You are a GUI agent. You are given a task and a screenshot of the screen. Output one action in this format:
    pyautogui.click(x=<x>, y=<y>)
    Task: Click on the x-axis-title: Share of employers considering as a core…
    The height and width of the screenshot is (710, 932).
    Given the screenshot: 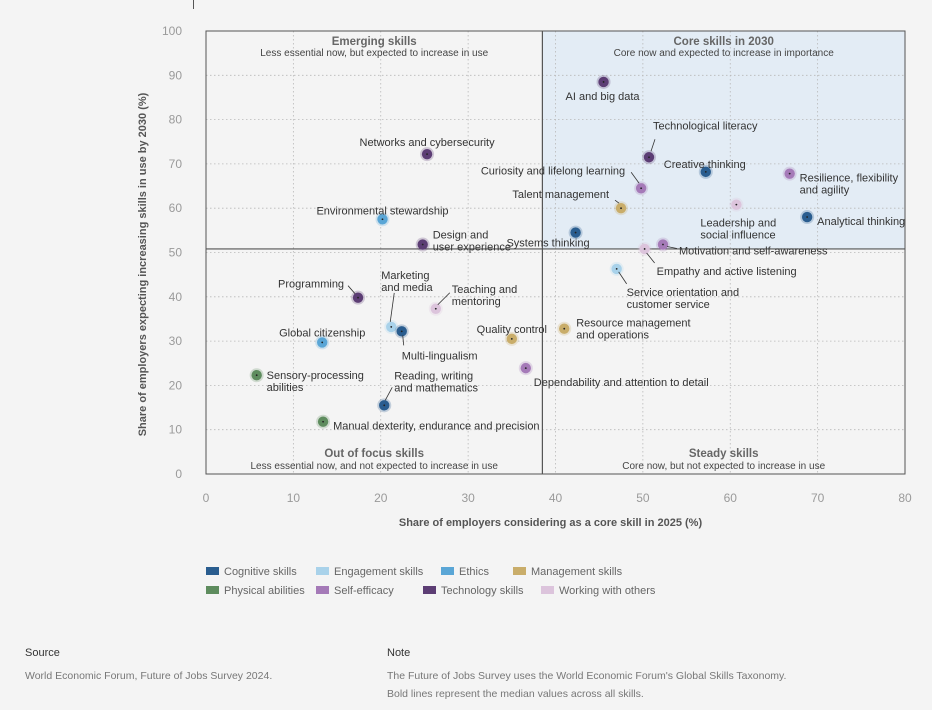 What is the action you would take?
    pyautogui.click(x=551, y=523)
    